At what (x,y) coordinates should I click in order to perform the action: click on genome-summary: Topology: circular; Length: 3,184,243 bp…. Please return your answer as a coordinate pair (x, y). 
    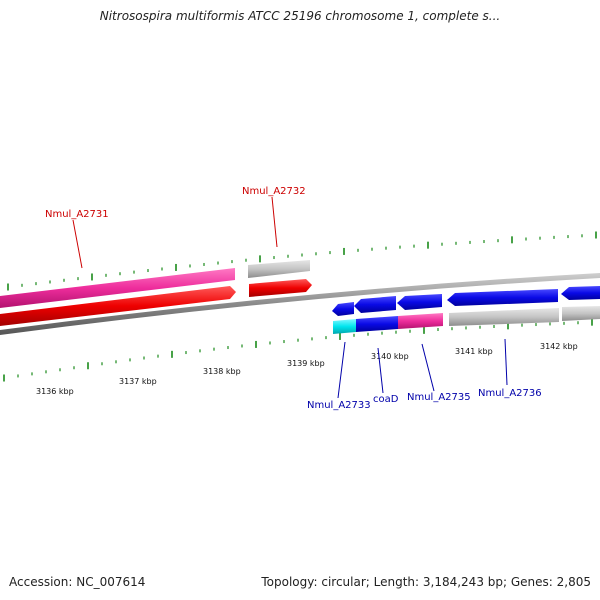
    Looking at the image, I should click on (426, 582).